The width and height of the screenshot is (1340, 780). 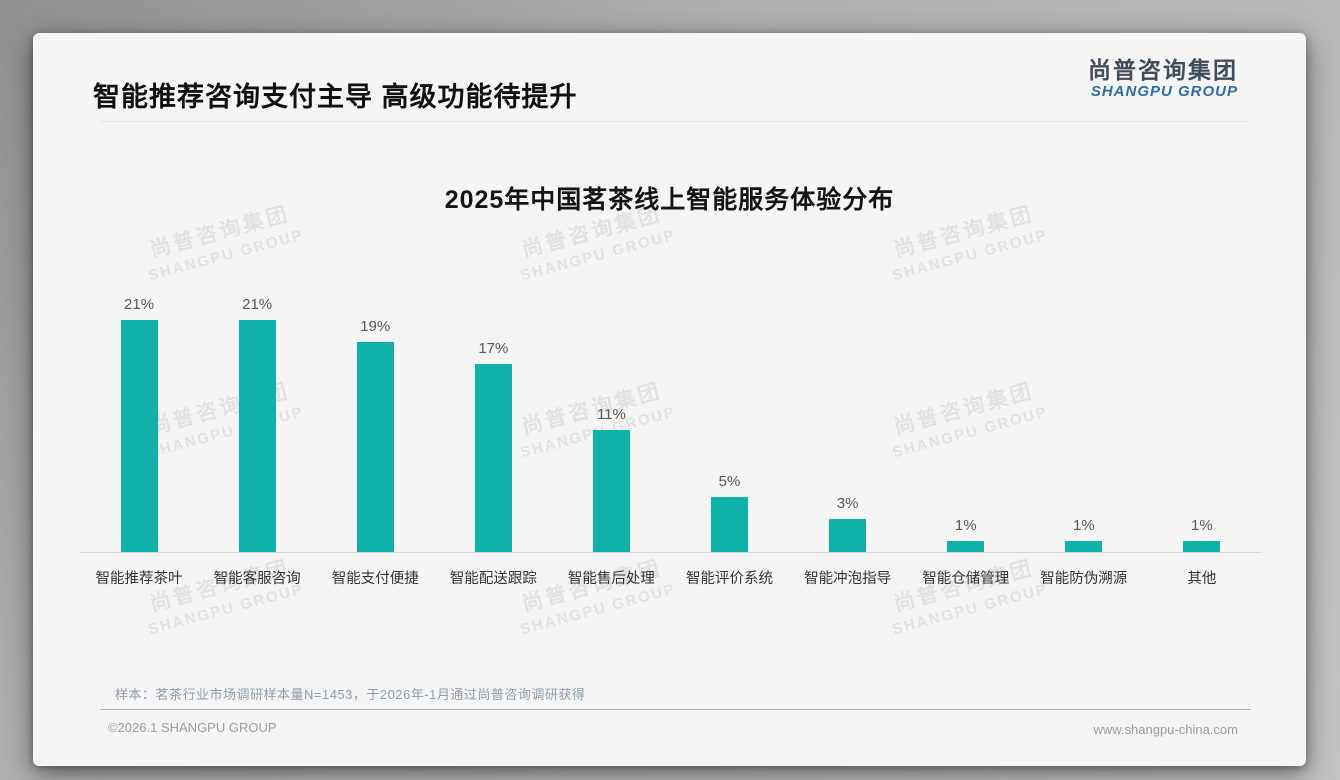 What do you see at coordinates (611, 415) in the screenshot?
I see `bar-value-label: 11%` at bounding box center [611, 415].